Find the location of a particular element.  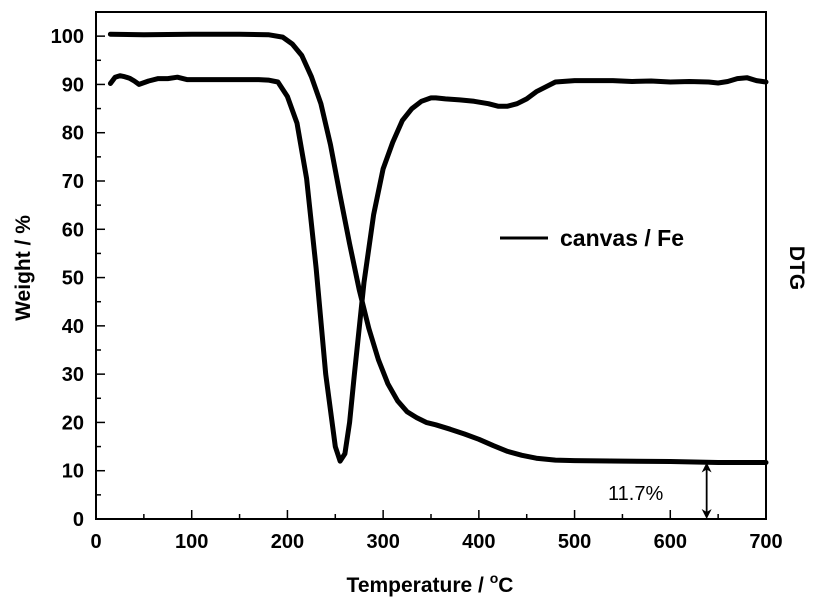

y-tick-label: 30 is located at coordinates (73, 375).